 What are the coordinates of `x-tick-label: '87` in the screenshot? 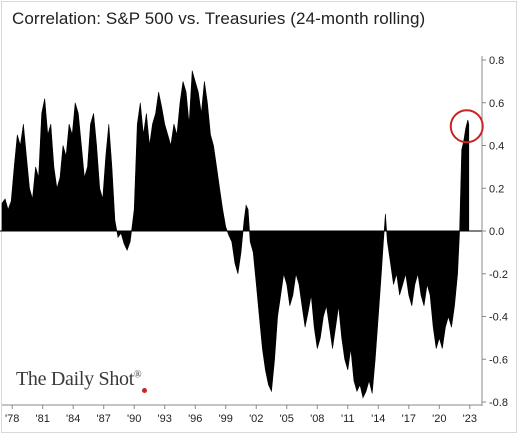 It's located at (104, 419).